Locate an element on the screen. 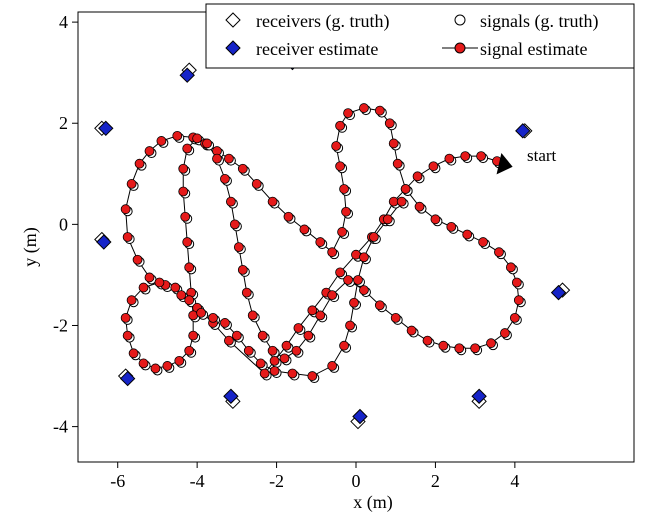 This screenshot has width=659, height=517. x-axis-label: x (m) is located at coordinates (373, 502).